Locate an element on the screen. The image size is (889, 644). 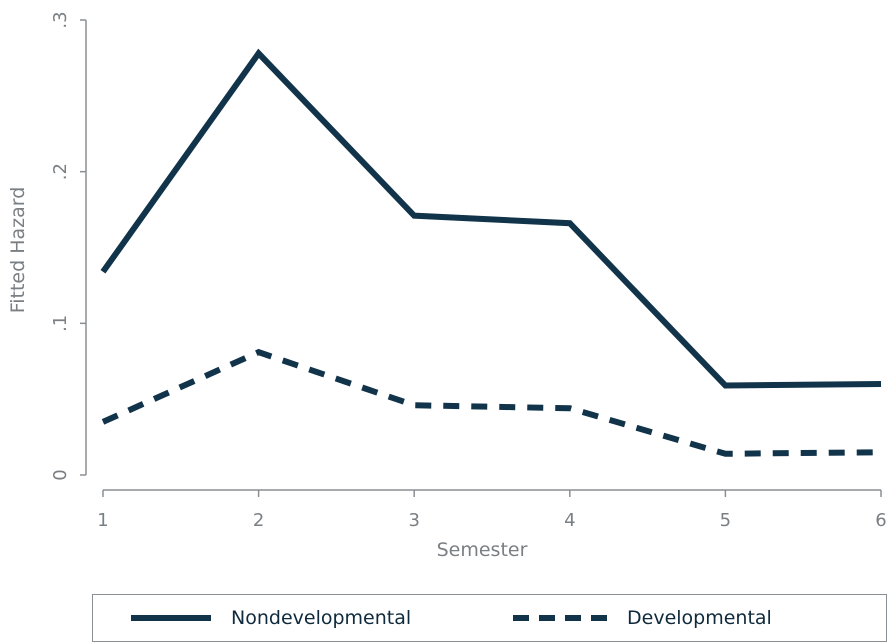
y-tick-label: .2 is located at coordinates (60, 171).